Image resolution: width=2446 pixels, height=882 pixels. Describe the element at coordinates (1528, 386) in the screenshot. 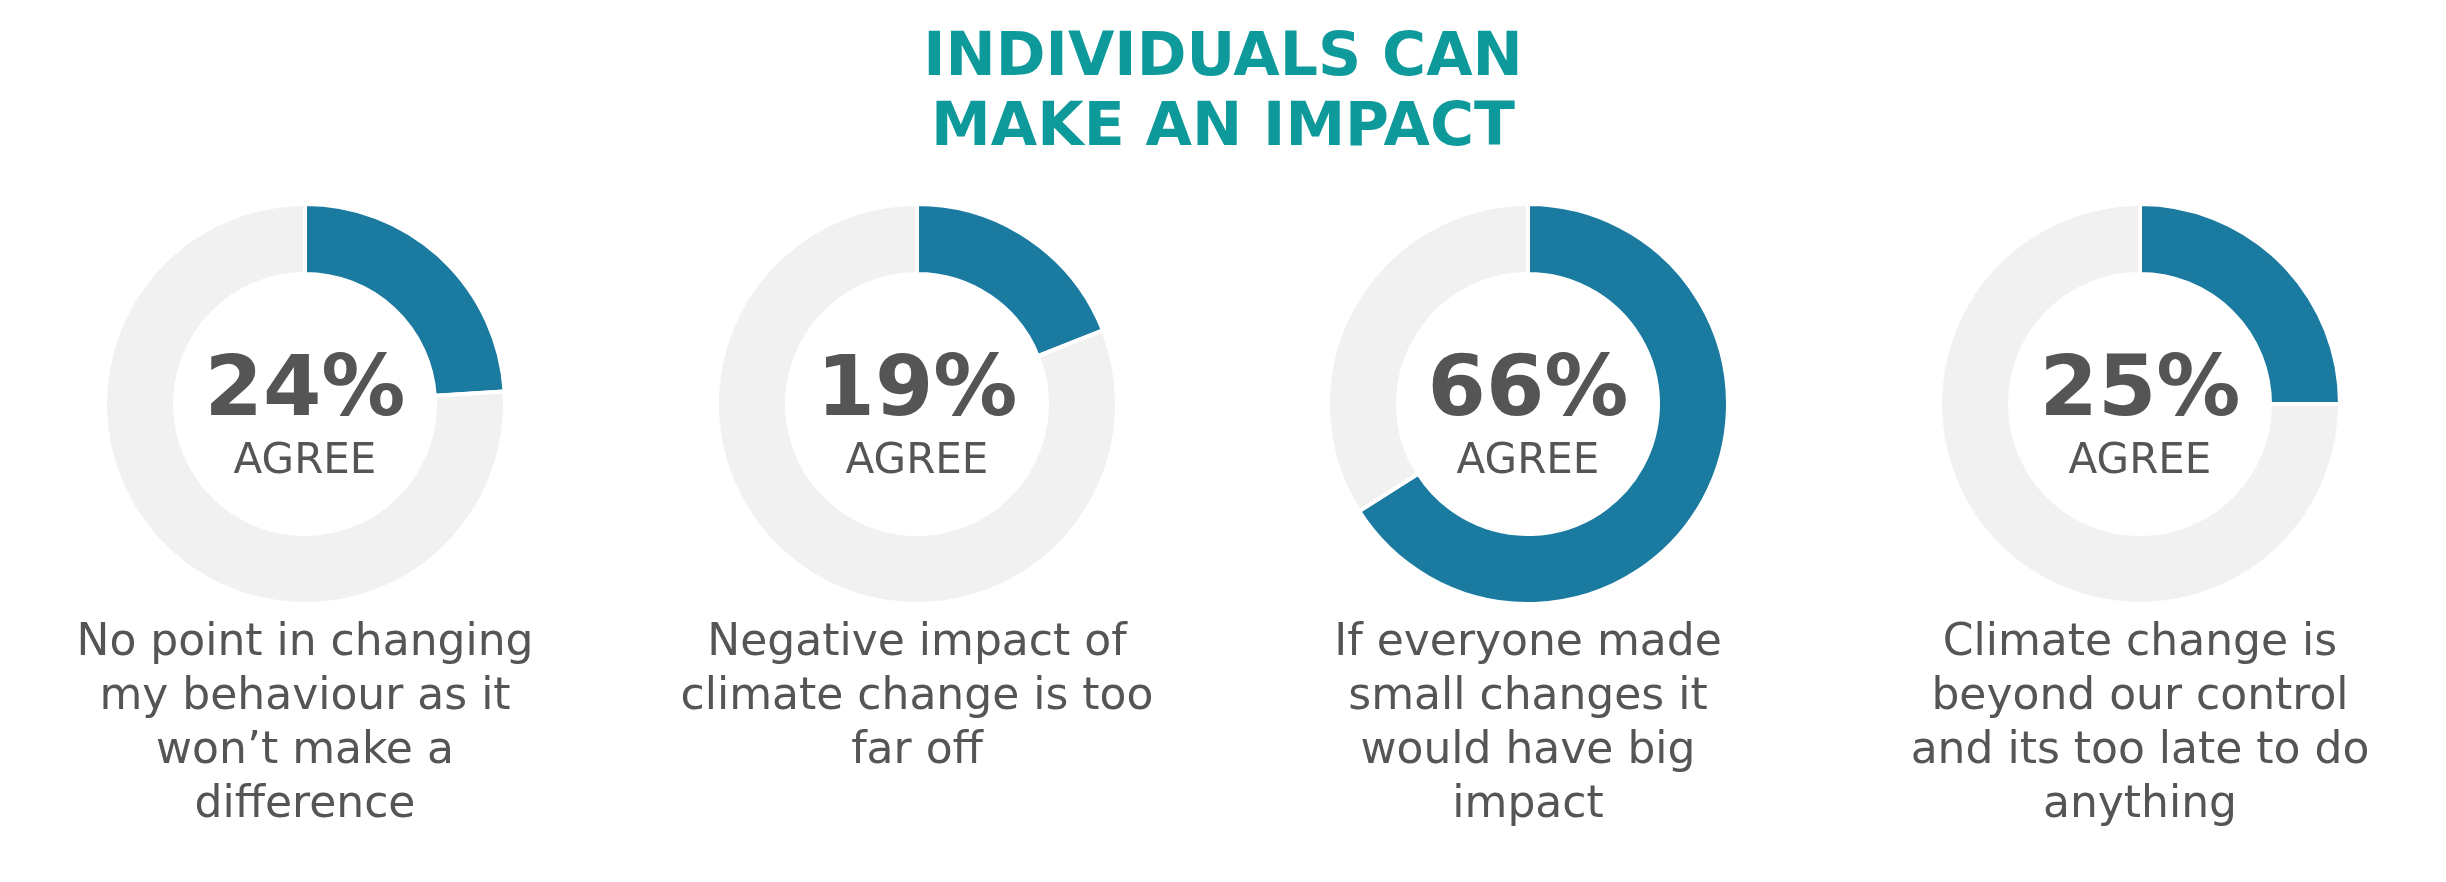

I see `data-label: 66%` at that location.